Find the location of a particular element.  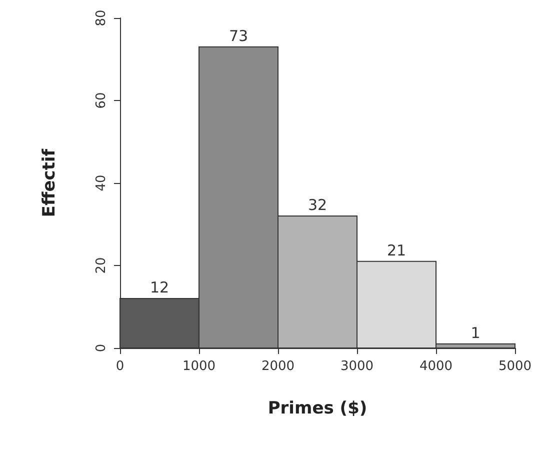

data-label: 32 is located at coordinates (318, 205).